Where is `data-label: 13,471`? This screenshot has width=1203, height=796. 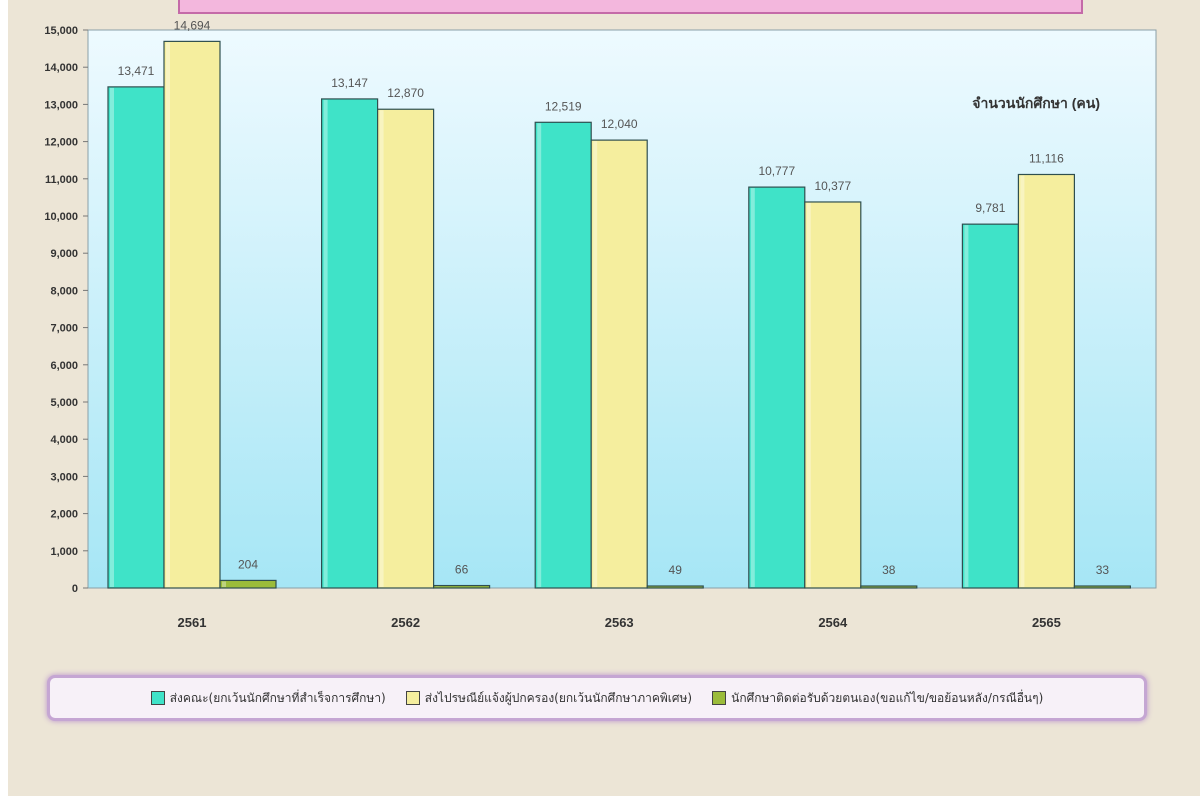 data-label: 13,471 is located at coordinates (136, 71).